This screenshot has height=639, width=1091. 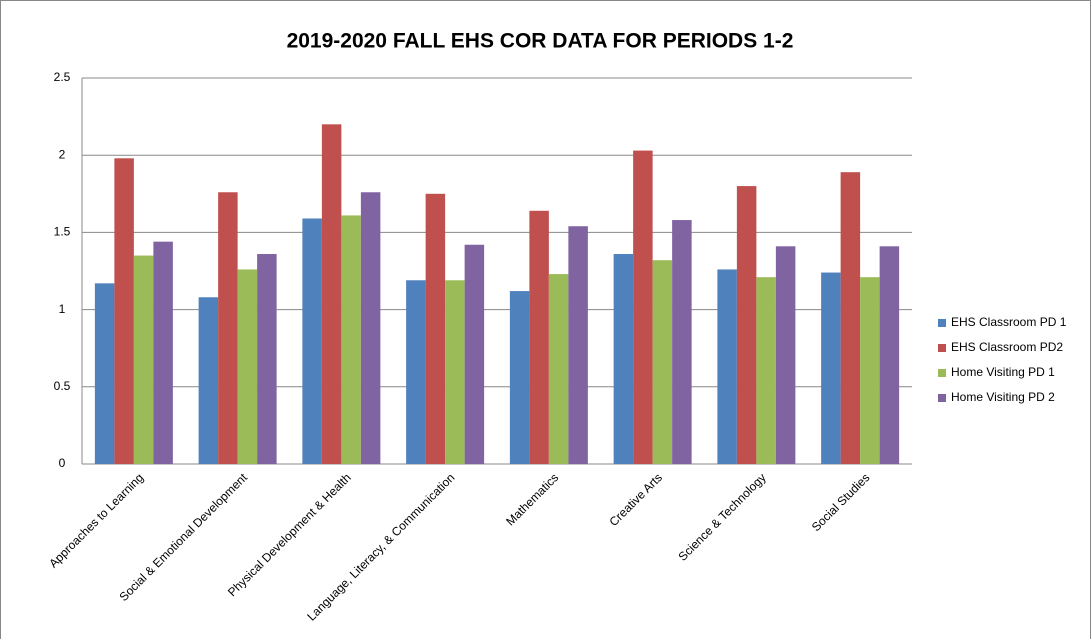 What do you see at coordinates (1003, 372) in the screenshot?
I see `legend-label: Home Visiting PD 1` at bounding box center [1003, 372].